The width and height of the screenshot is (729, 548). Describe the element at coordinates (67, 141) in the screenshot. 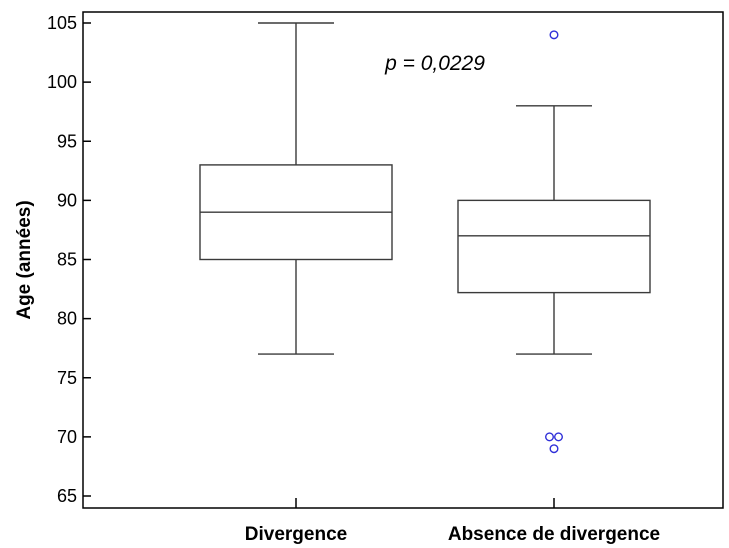

I see `y-tick-label: 95` at that location.